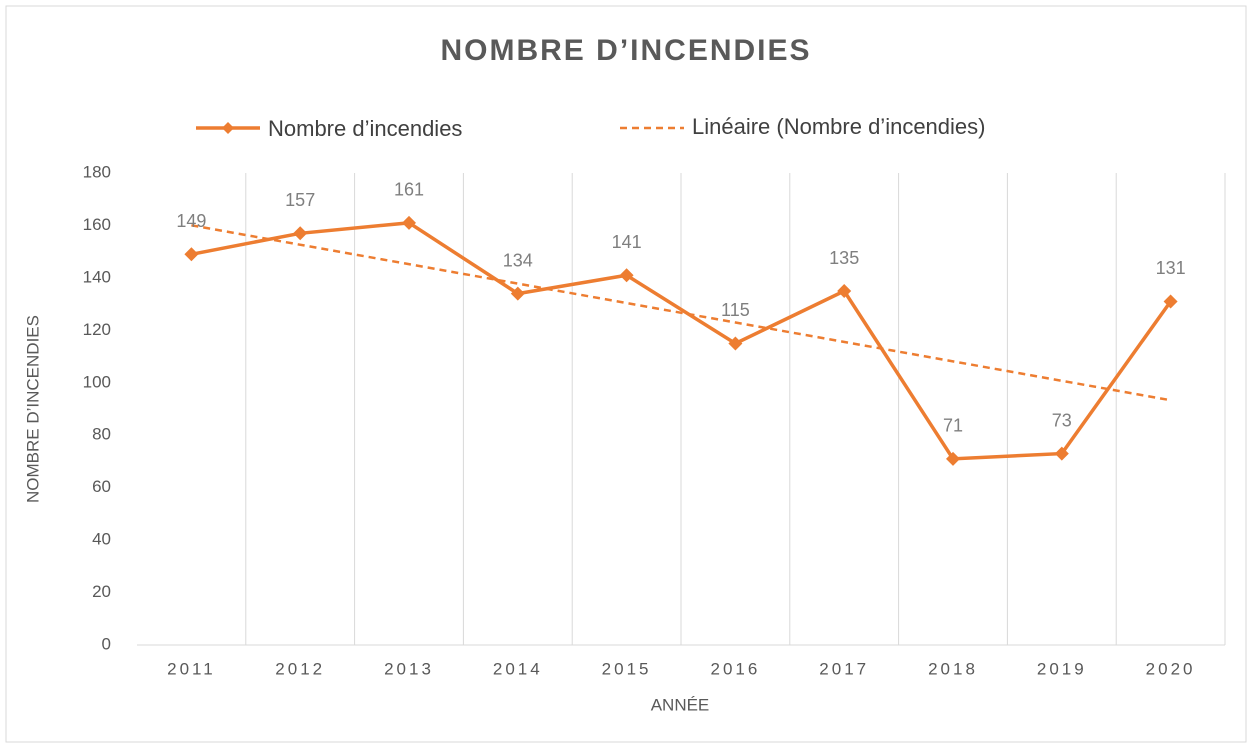 The height and width of the screenshot is (746, 1252). What do you see at coordinates (518, 668) in the screenshot?
I see `x-tick-label: 2014` at bounding box center [518, 668].